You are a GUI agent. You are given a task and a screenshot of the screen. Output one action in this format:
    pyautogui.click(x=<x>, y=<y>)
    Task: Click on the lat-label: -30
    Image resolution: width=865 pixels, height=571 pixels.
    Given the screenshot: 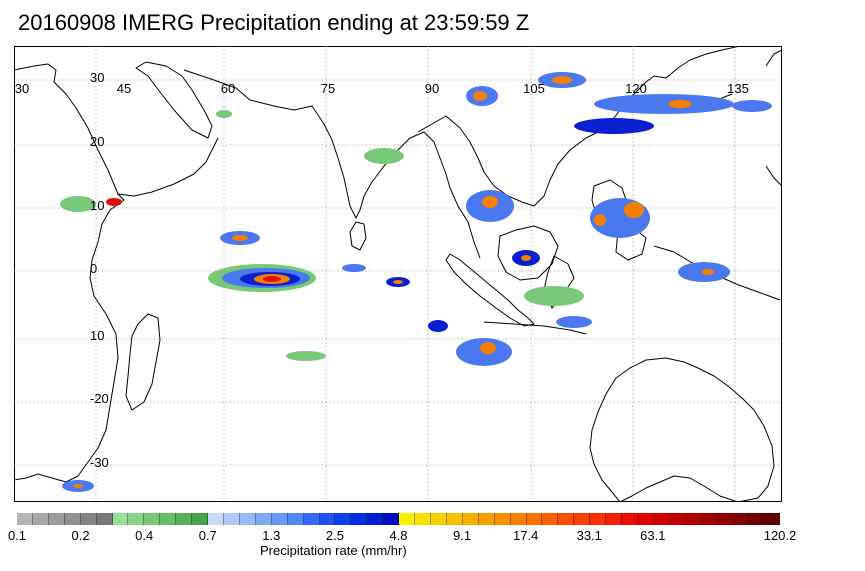 What is the action you would take?
    pyautogui.click(x=99, y=462)
    